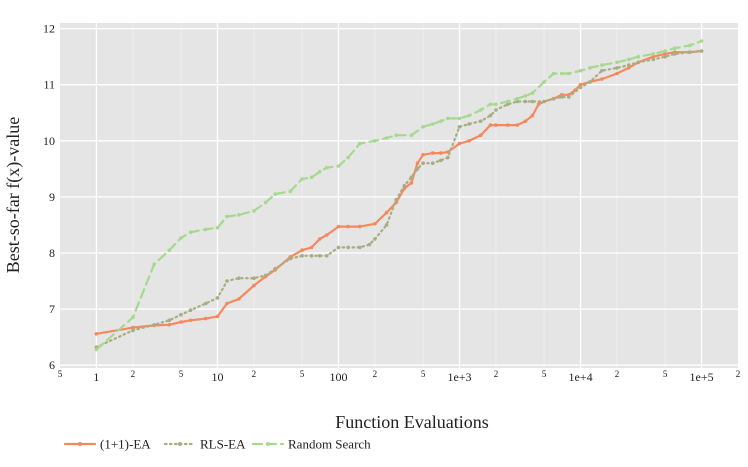 The width and height of the screenshot is (748, 467). Describe the element at coordinates (13, 195) in the screenshot. I see `y-axis-title: Best-so-far f(x)-value` at that location.